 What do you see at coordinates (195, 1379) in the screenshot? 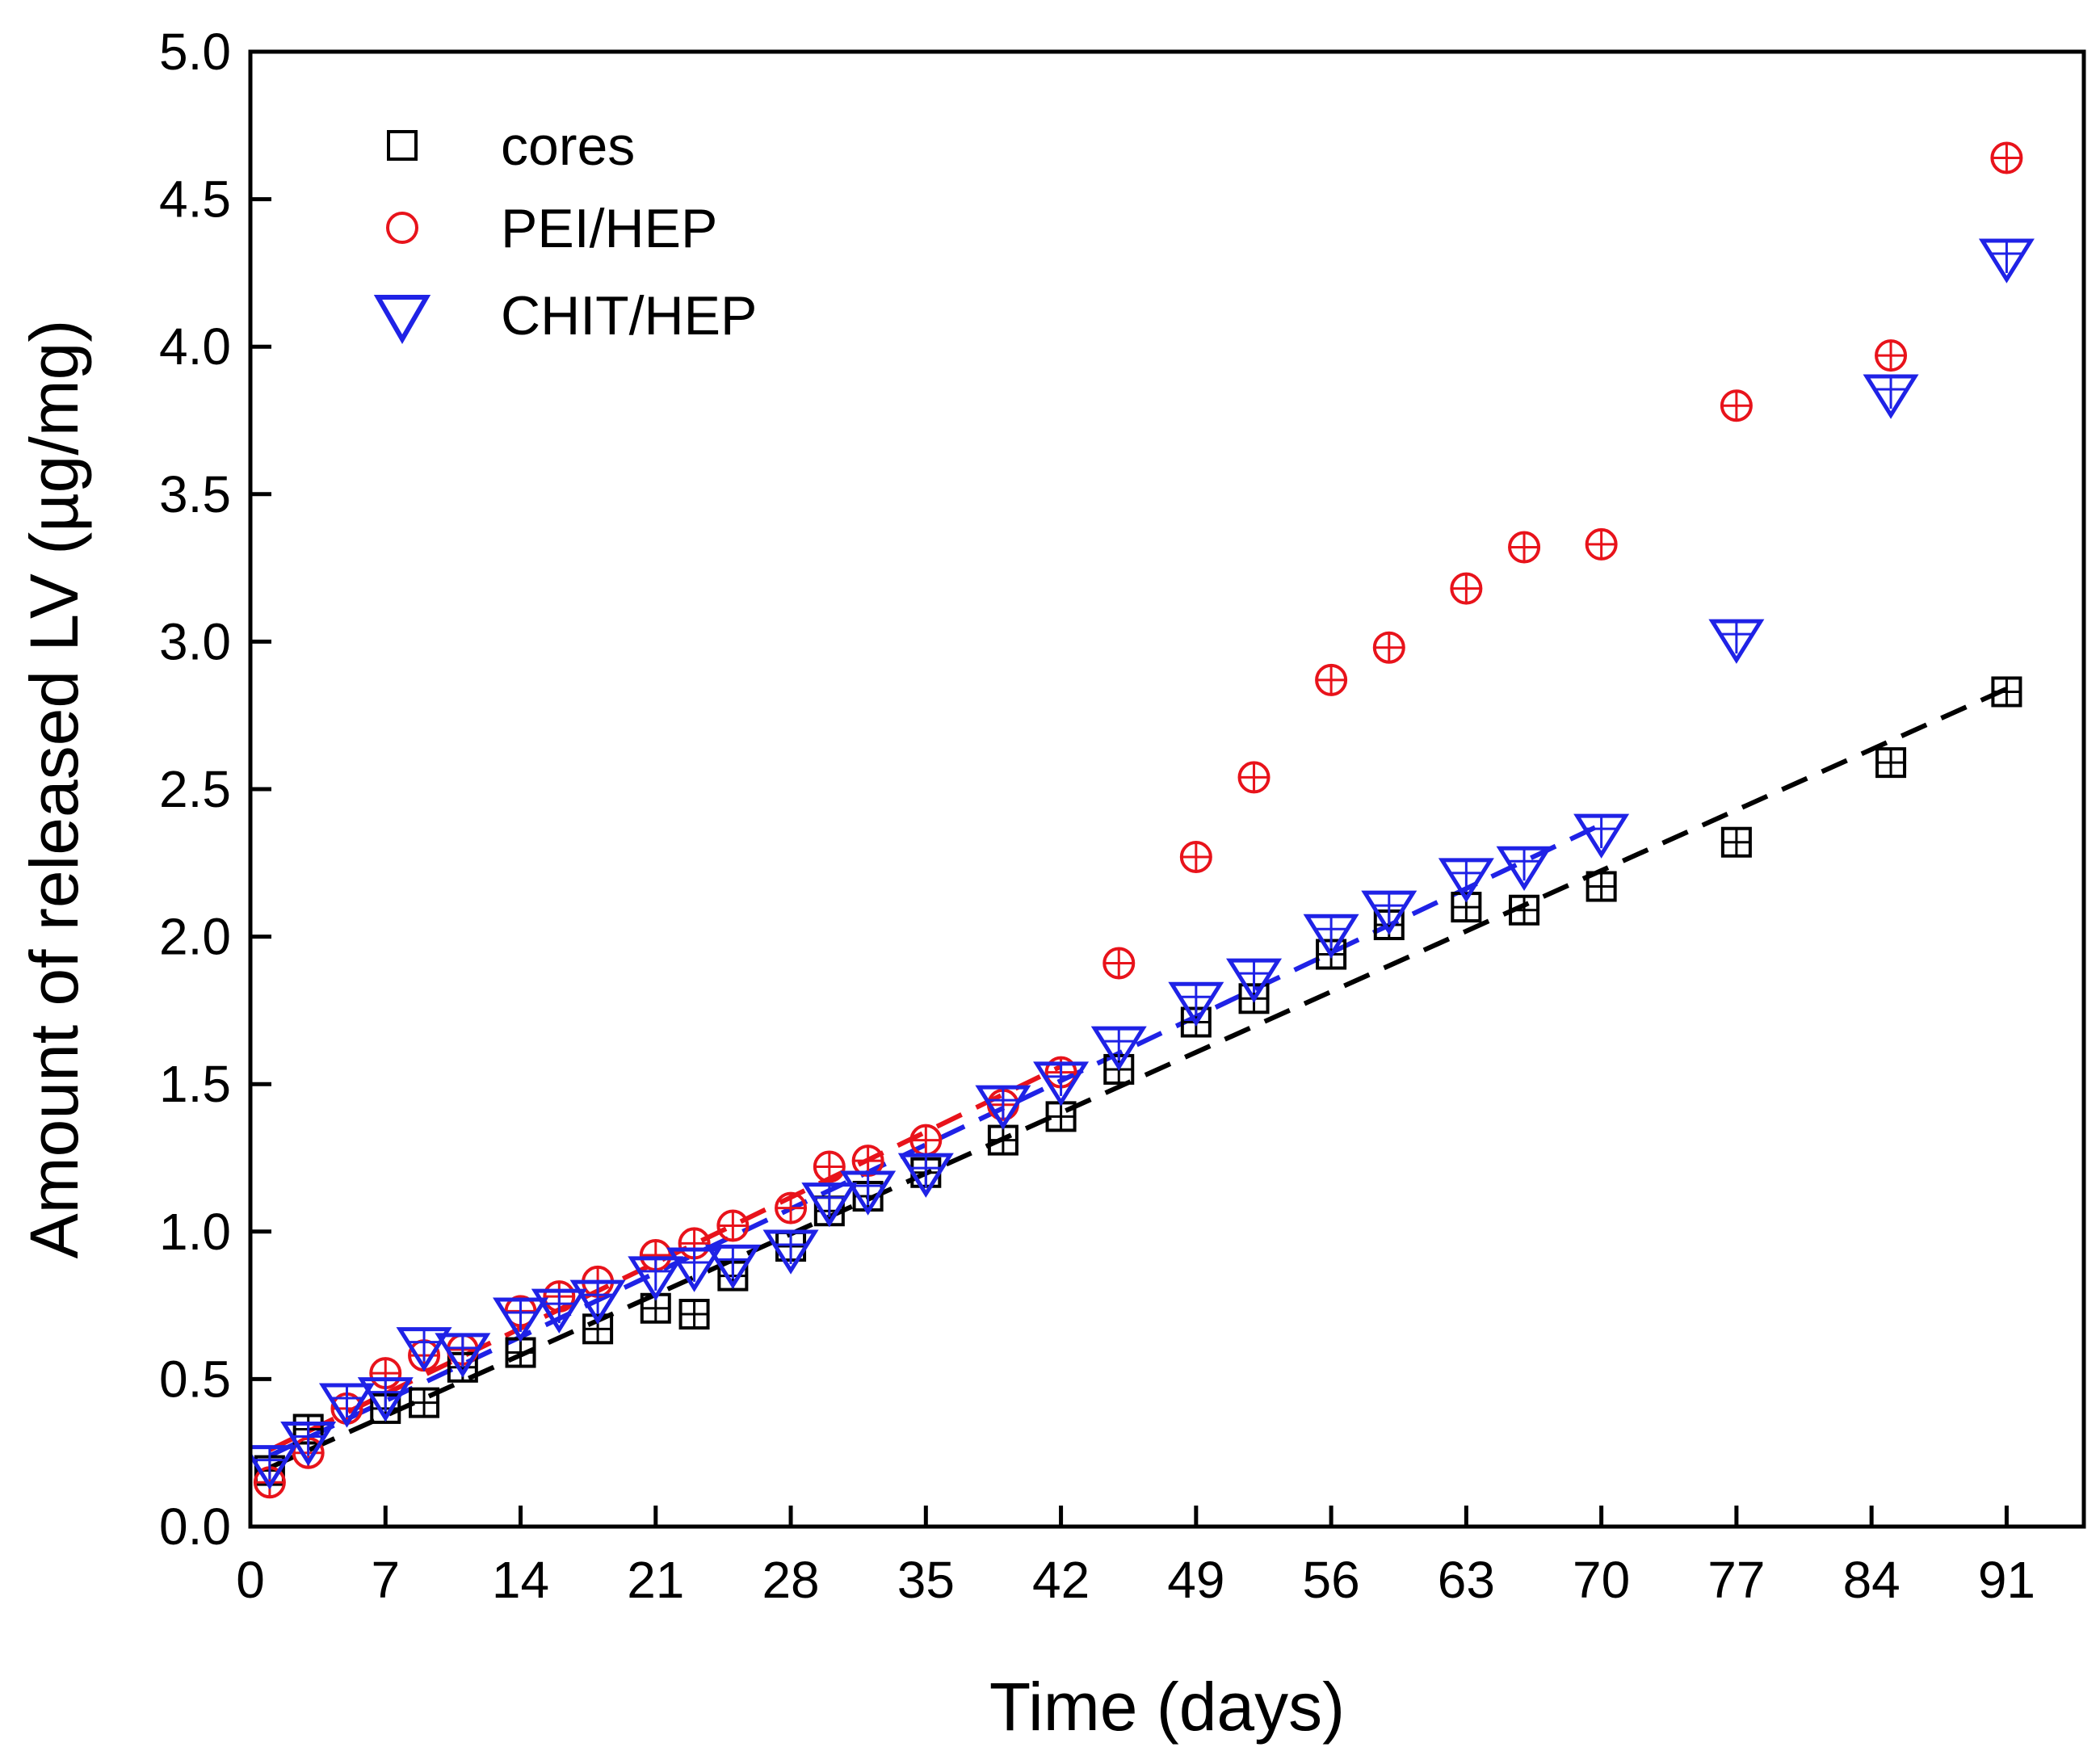
I see `y-tick-label: 0.5` at bounding box center [195, 1379].